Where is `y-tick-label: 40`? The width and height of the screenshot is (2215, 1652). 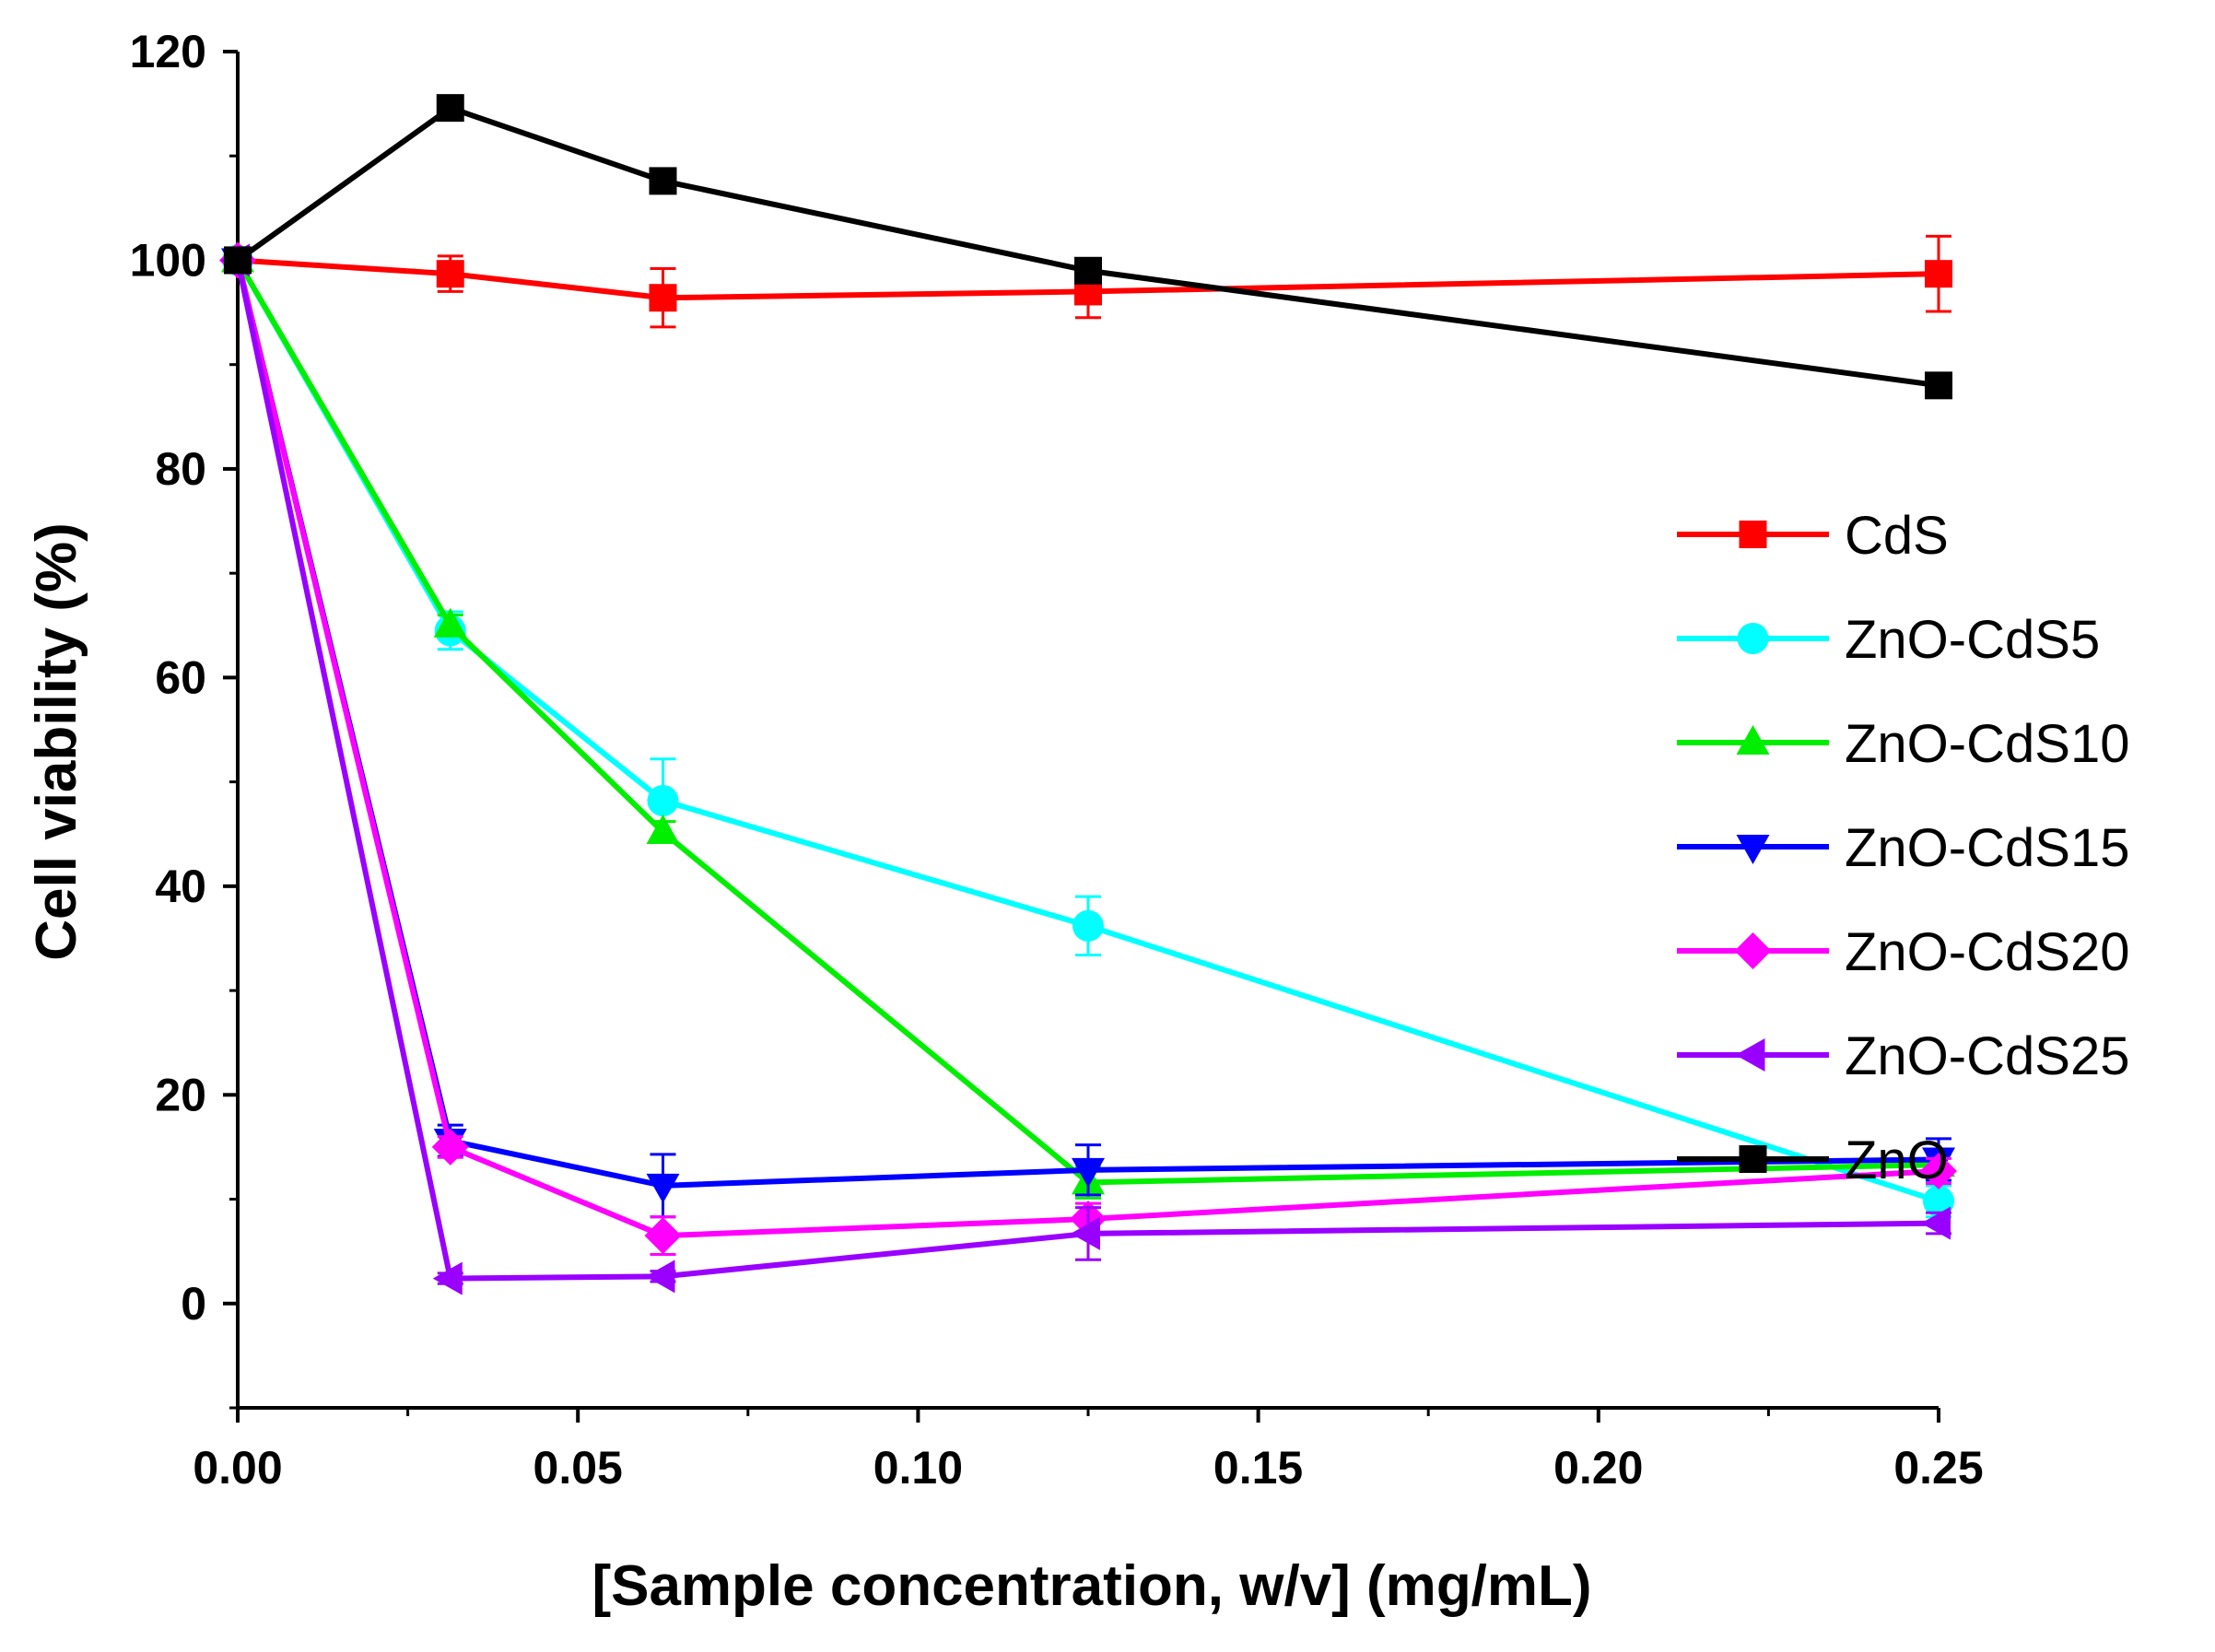 y-tick-label: 40 is located at coordinates (180, 886).